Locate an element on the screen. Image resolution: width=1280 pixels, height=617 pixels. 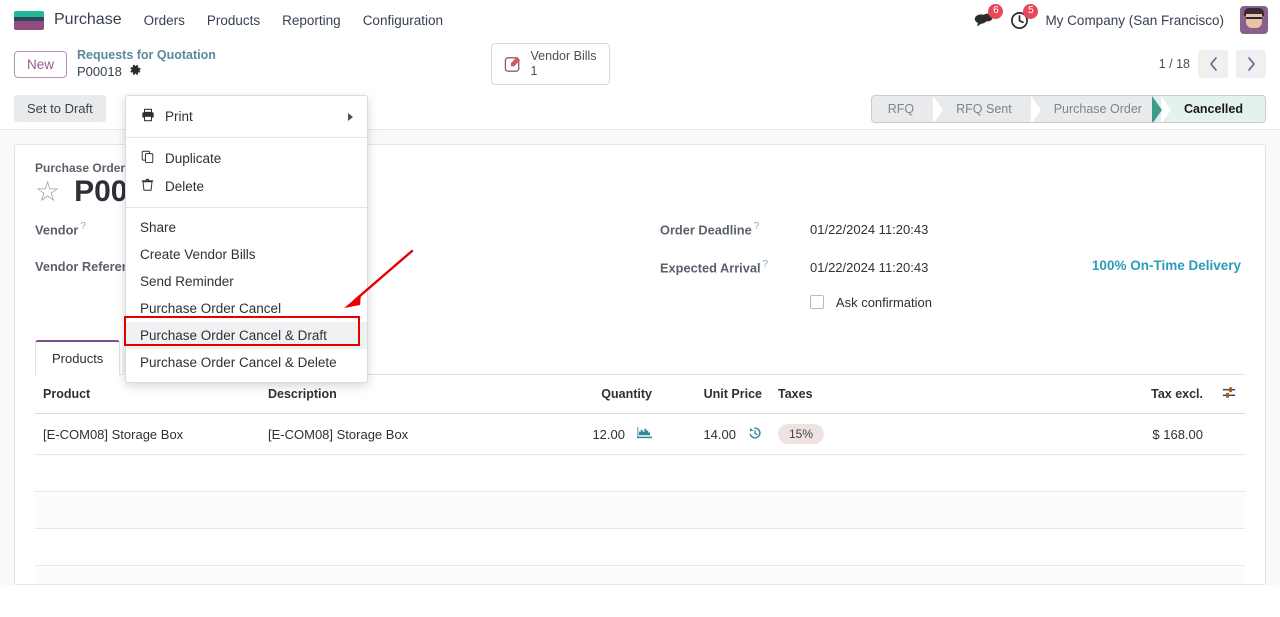
pencil-square-icon is located at coordinates (512, 64).